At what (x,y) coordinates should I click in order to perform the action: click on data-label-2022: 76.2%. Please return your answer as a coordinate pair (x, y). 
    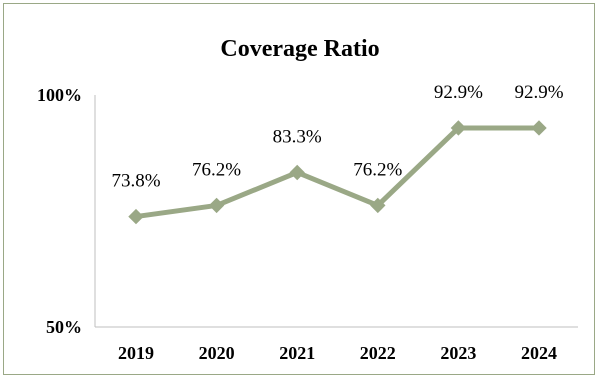
    Looking at the image, I should click on (377, 169).